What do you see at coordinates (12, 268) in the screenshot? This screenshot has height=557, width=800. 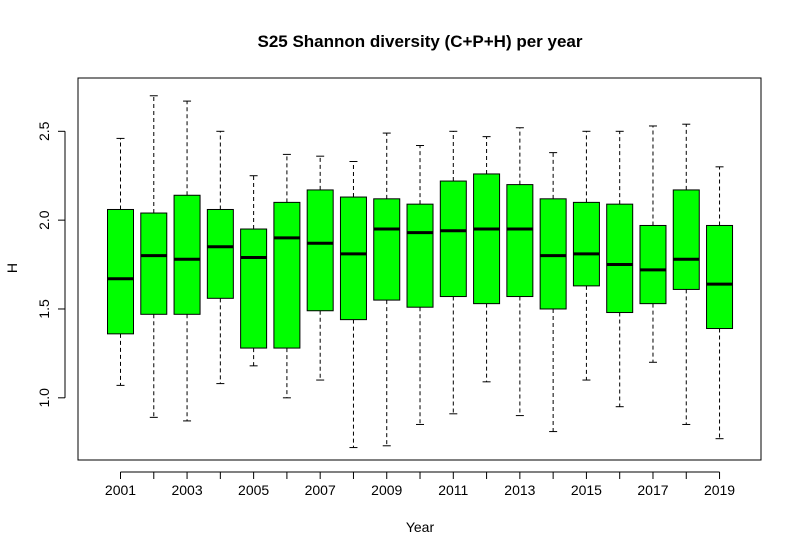 I see `y-axis-label: H` at bounding box center [12, 268].